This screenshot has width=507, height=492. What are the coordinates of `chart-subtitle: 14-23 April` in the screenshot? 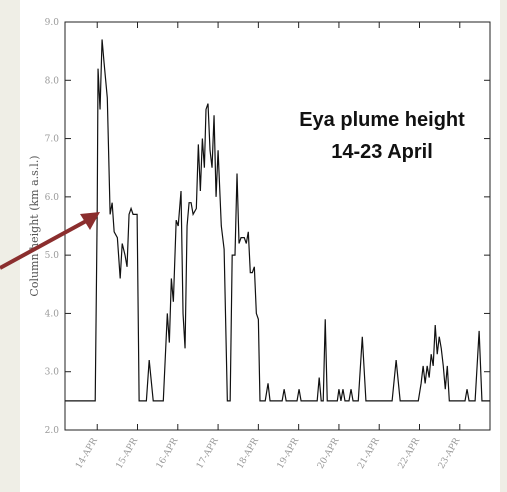 It's located at (382, 152).